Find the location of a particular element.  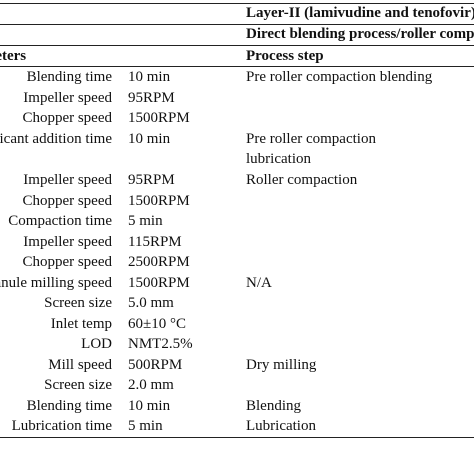

top-rule is located at coordinates (237, 3).